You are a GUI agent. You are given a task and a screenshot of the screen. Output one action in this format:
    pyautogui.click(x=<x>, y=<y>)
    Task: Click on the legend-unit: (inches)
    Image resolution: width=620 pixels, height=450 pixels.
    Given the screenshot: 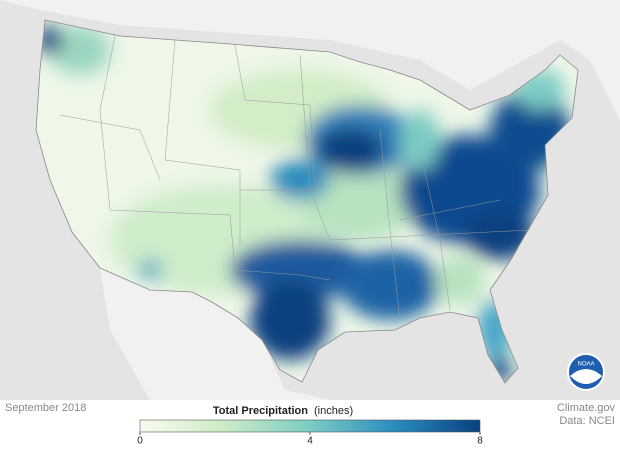 What is the action you would take?
    pyautogui.click(x=333, y=411)
    